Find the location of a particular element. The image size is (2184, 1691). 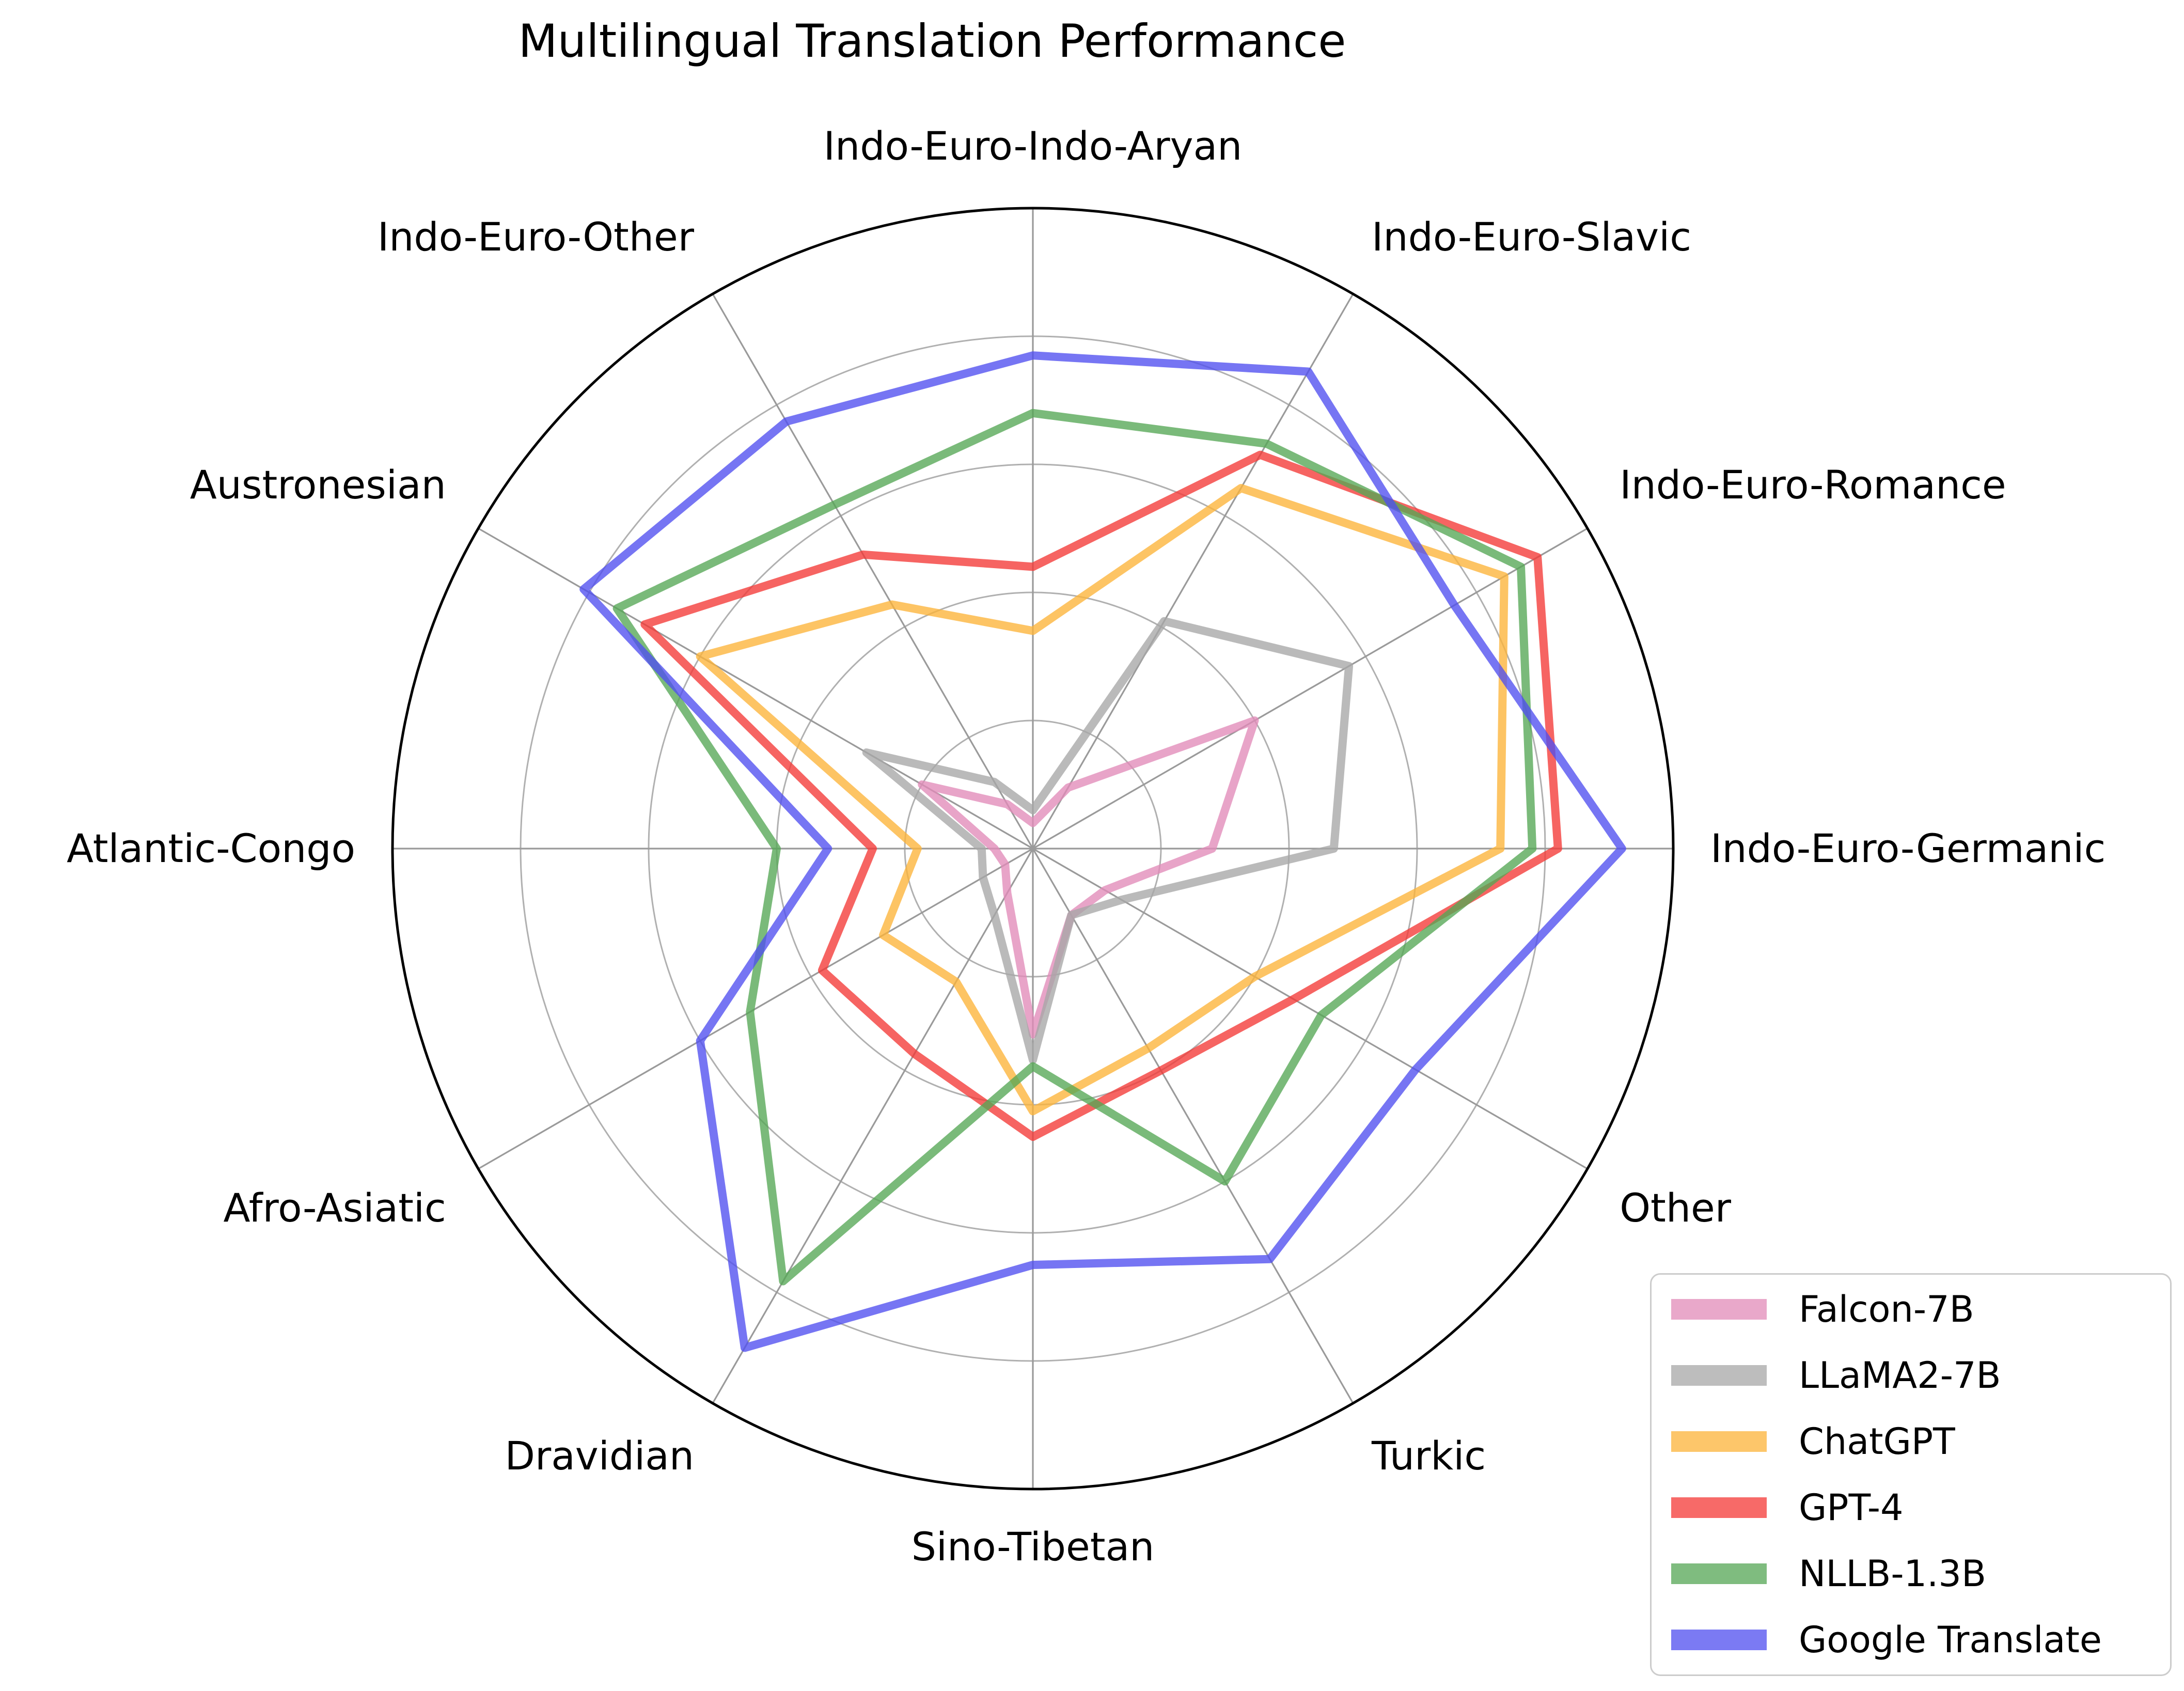

legend-item: NLLB-1.3B is located at coordinates (1911, 1574).